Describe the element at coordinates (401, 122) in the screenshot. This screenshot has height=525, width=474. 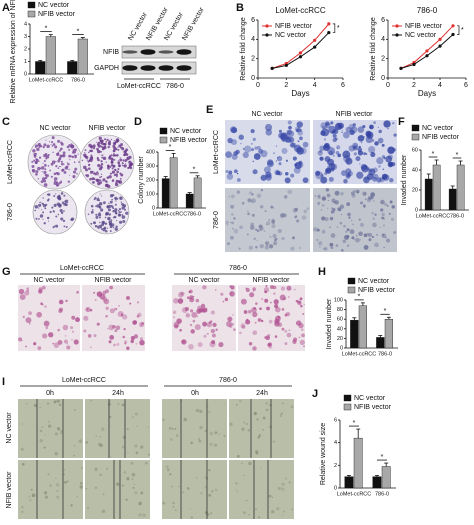
I see `panel-letter: F` at that location.